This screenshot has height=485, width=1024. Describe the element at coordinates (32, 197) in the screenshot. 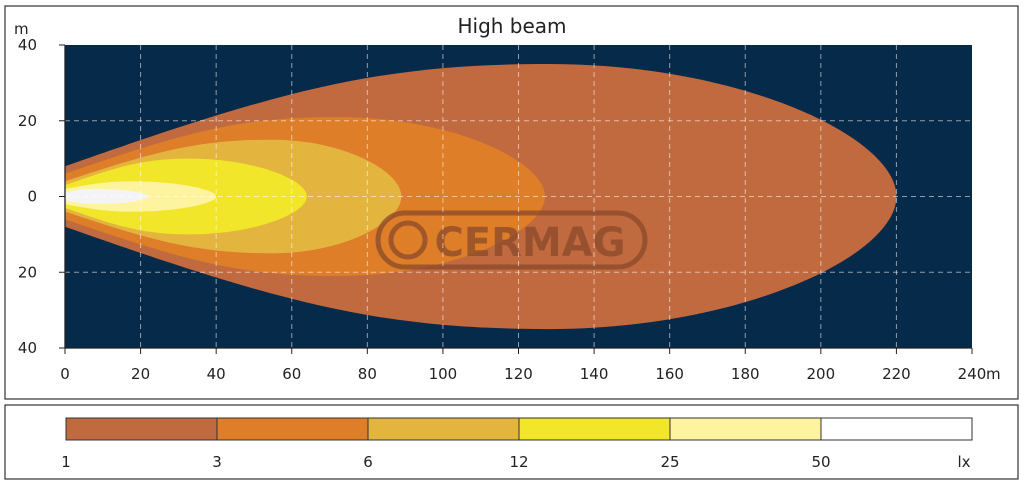

I see `y-tick-label: 0` at that location.